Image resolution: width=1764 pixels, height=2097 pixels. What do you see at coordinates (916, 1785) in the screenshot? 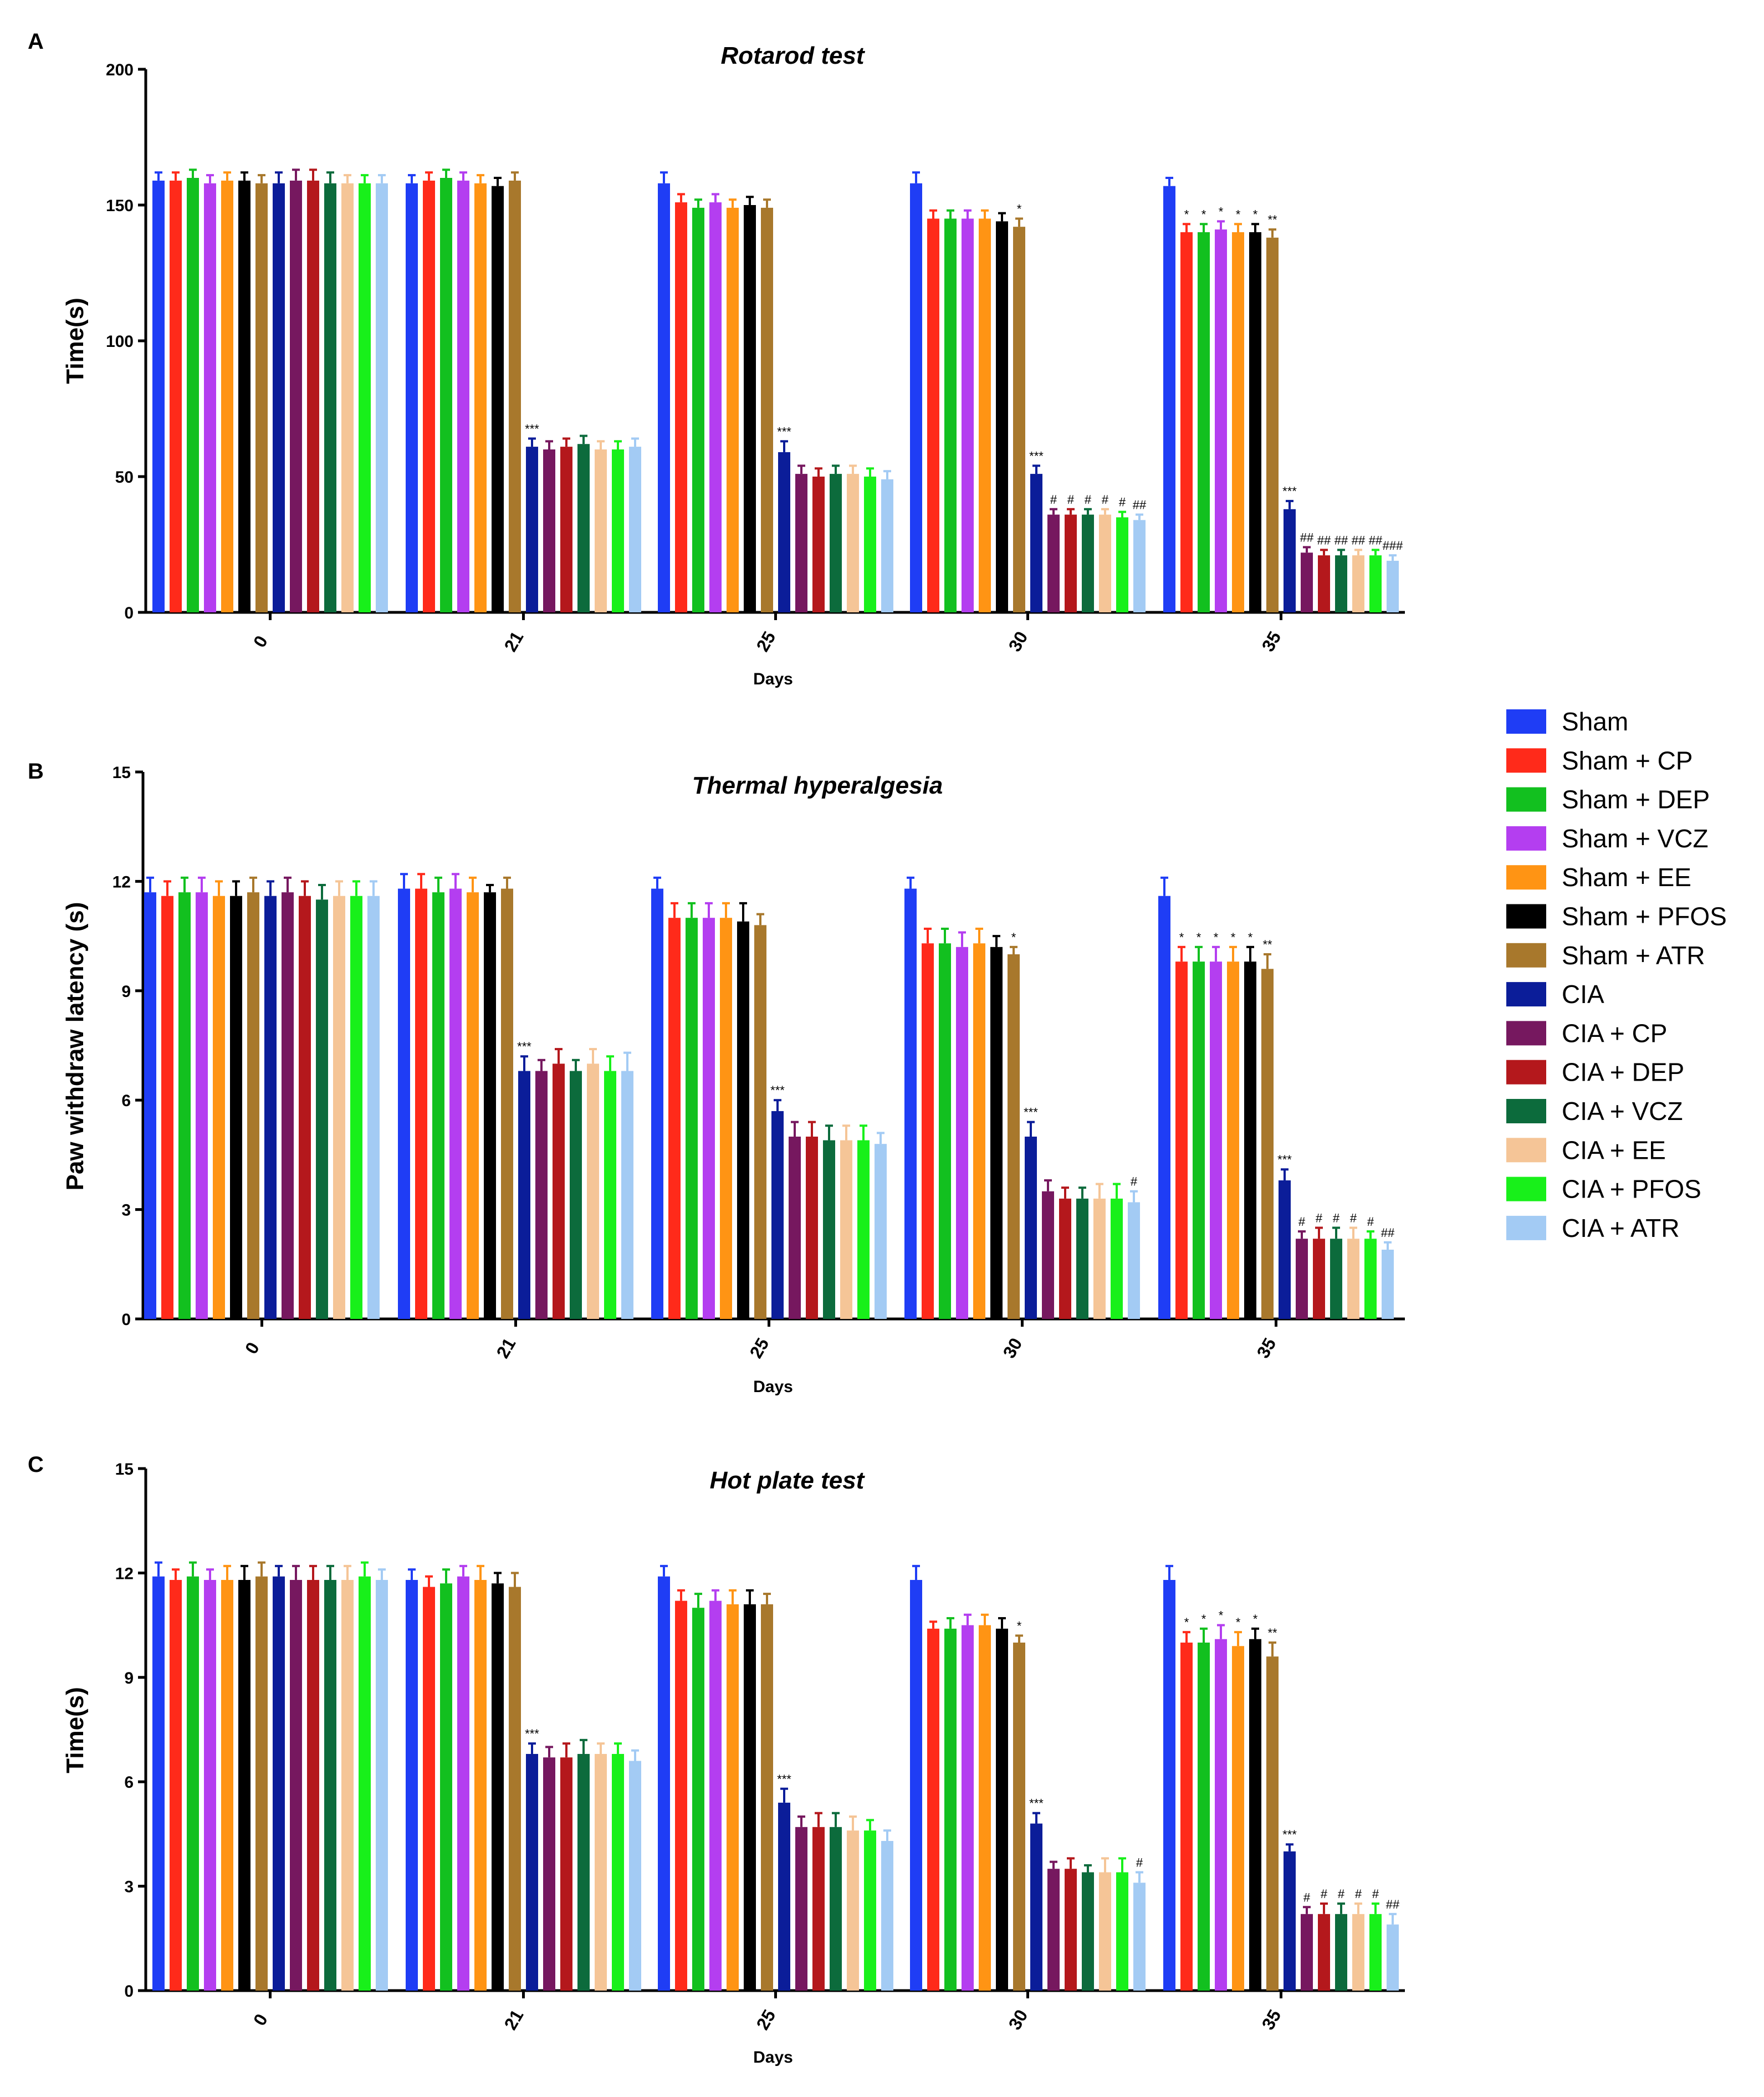
I see `bar: Sham — day 30: 11.8` at bounding box center [916, 1785].